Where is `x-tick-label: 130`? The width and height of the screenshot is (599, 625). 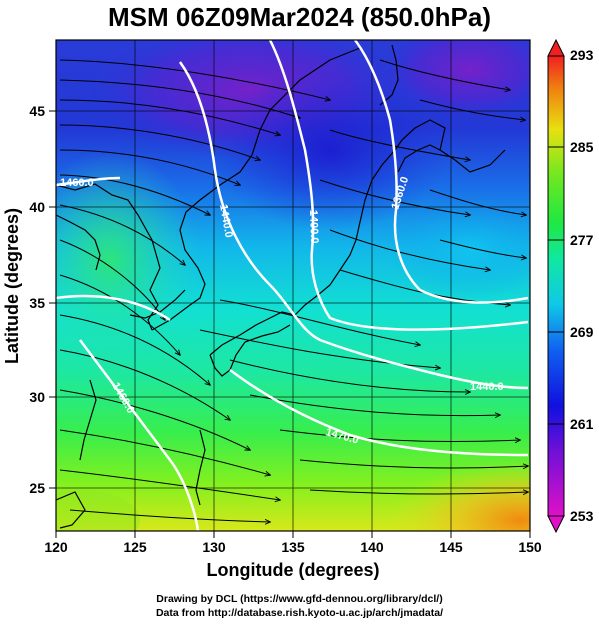
x-tick-label: 130 is located at coordinates (214, 547).